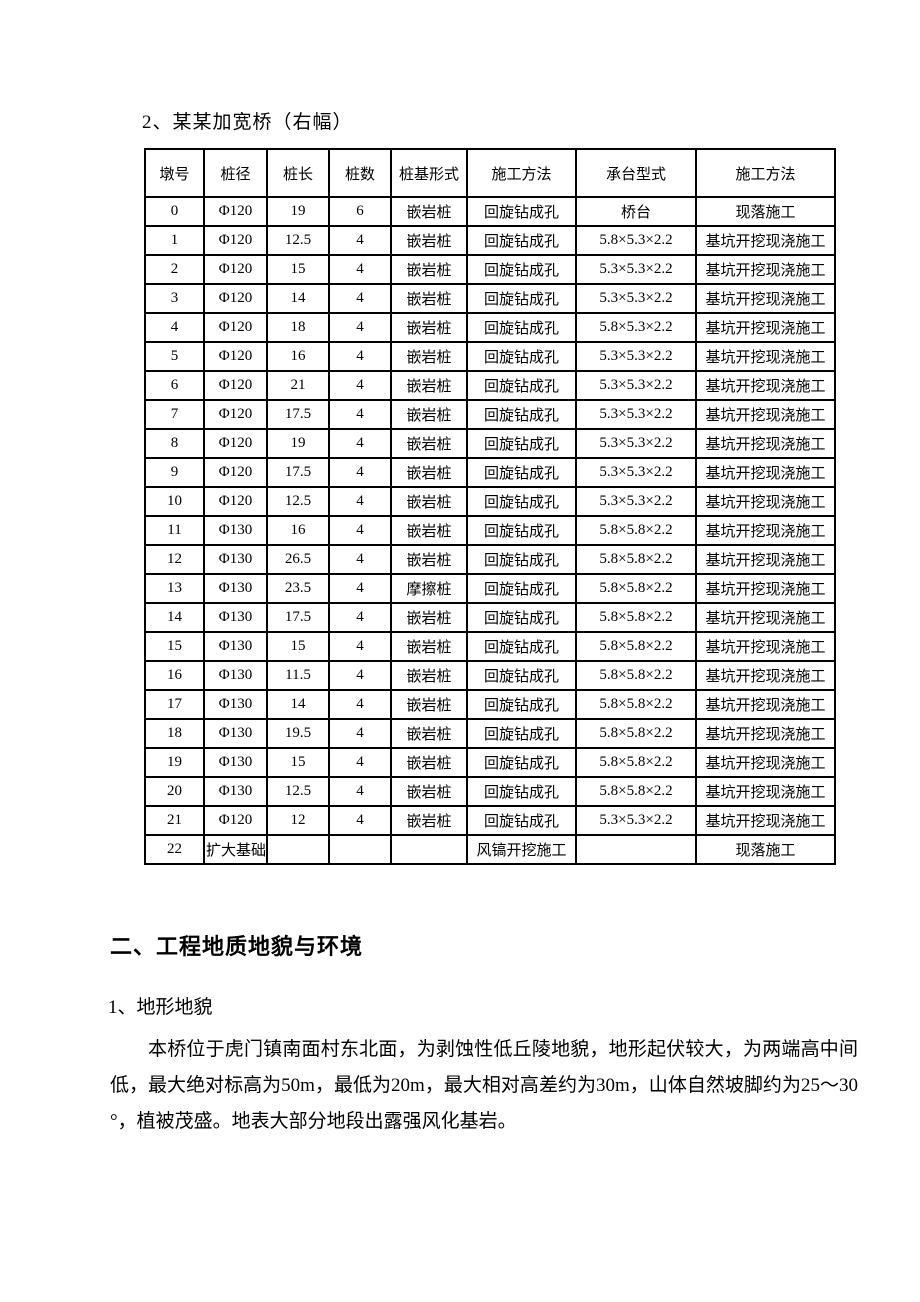  I want to click on table-row: 10 Φ120 12.5 4 嵌岩桩 回旋钻成孔 5.3×5.3×2.2 基坑开挖现浇施工, so click(490, 501).